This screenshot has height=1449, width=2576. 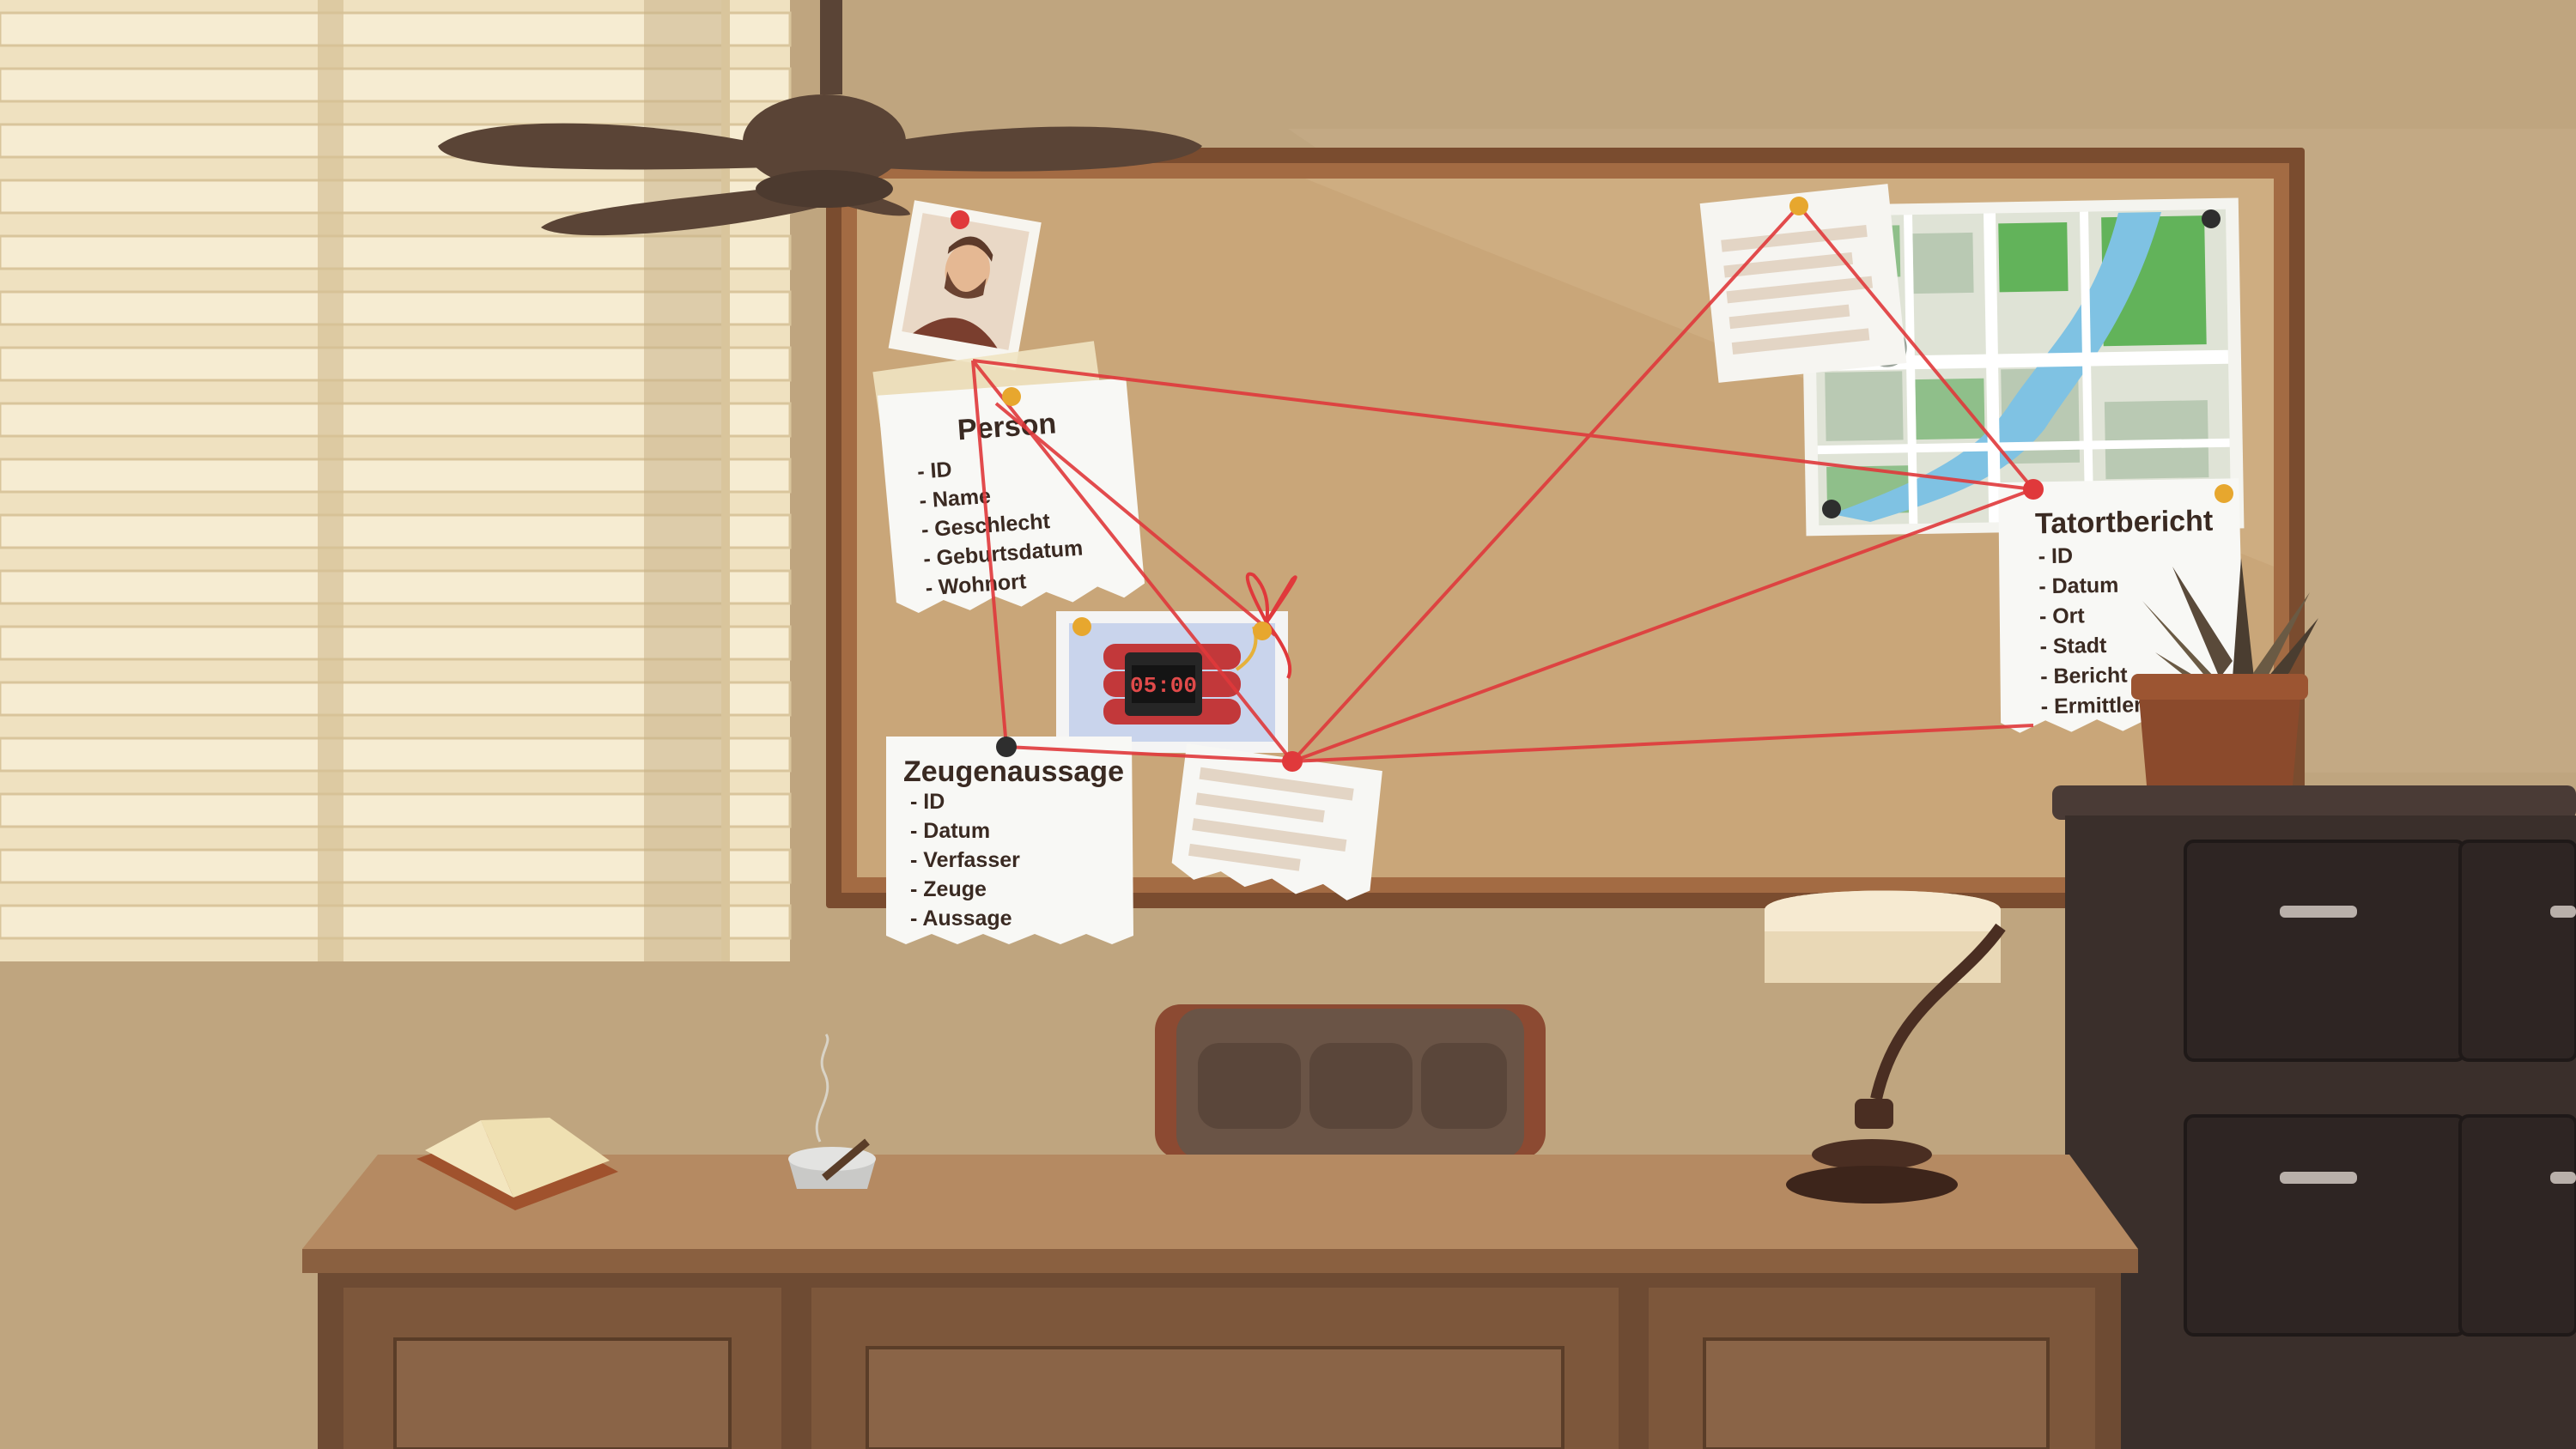 I want to click on paper-note-bottom, so click(x=1277, y=823).